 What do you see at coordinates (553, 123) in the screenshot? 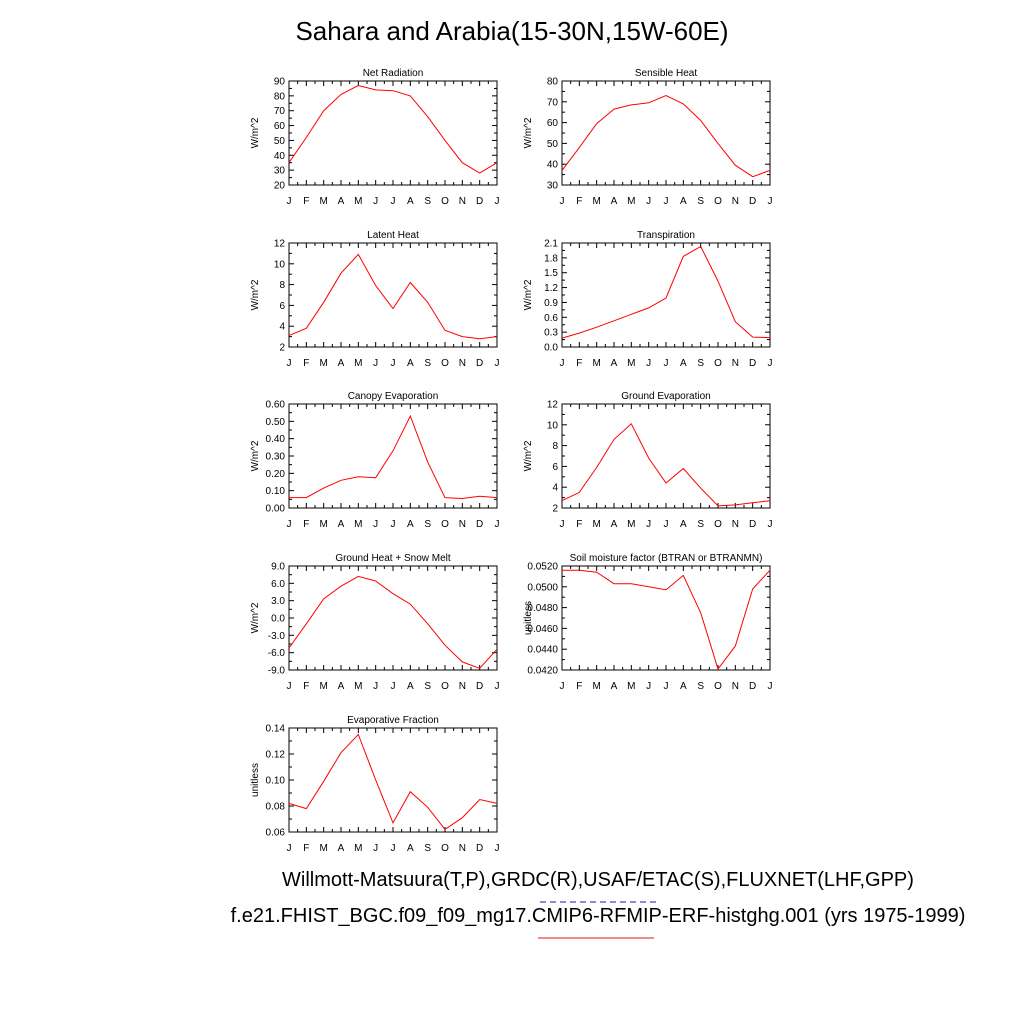
I see `y-tick-label: 60` at bounding box center [553, 123].